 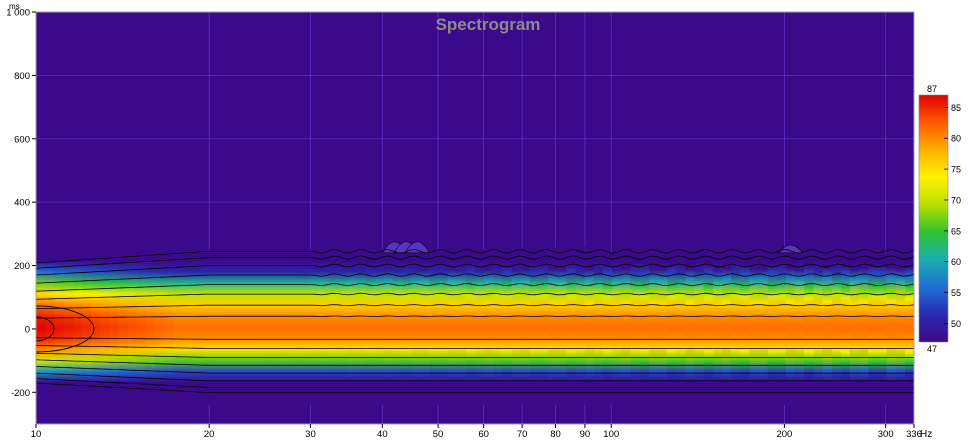 What do you see at coordinates (914, 434) in the screenshot?
I see `x-tick-label: 336` at bounding box center [914, 434].